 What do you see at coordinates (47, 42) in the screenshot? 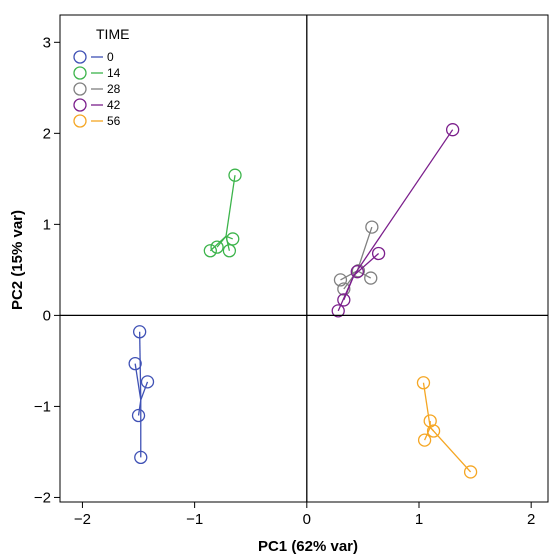
I see `y-tick-label: 3` at bounding box center [47, 42].